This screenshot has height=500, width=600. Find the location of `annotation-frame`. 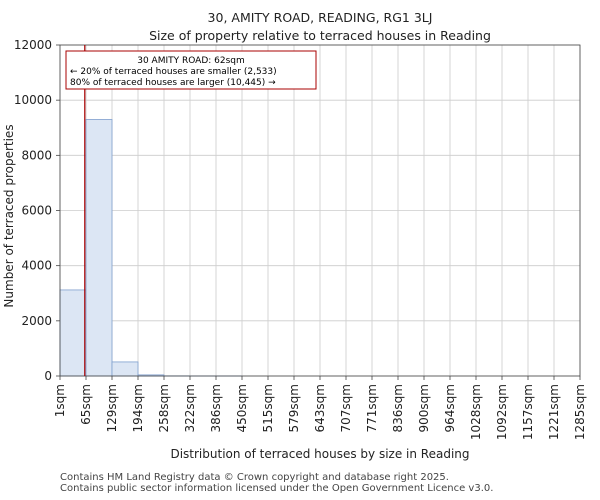

annotation-frame is located at coordinates (191, 70).